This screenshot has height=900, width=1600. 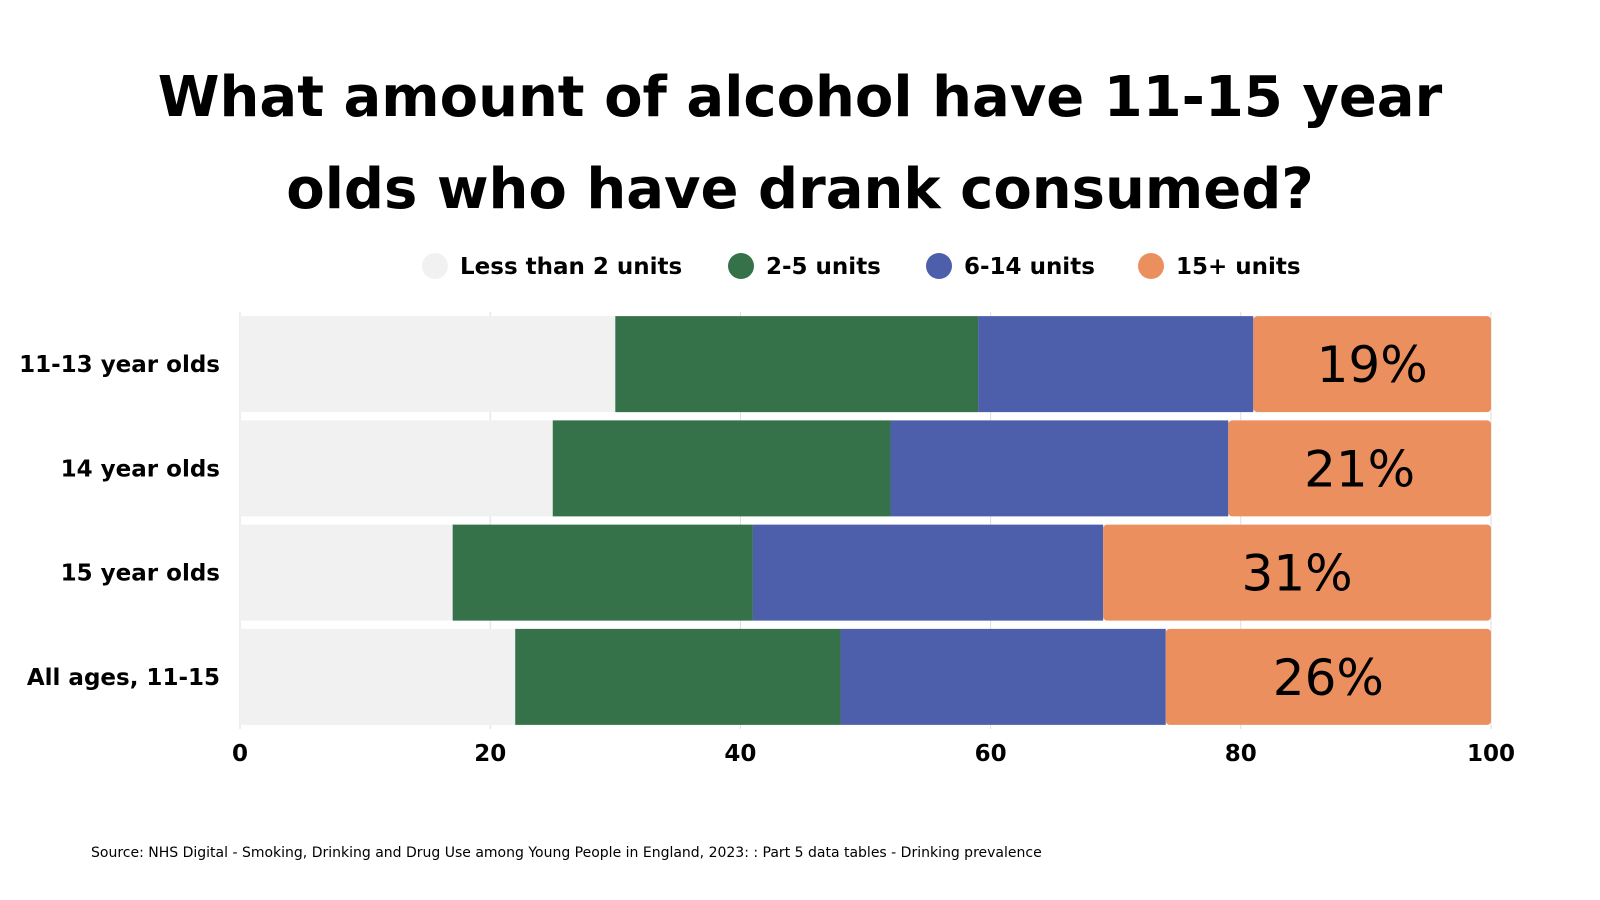 What do you see at coordinates (1491, 754) in the screenshot?
I see `x-tick-label-100: 100` at bounding box center [1491, 754].